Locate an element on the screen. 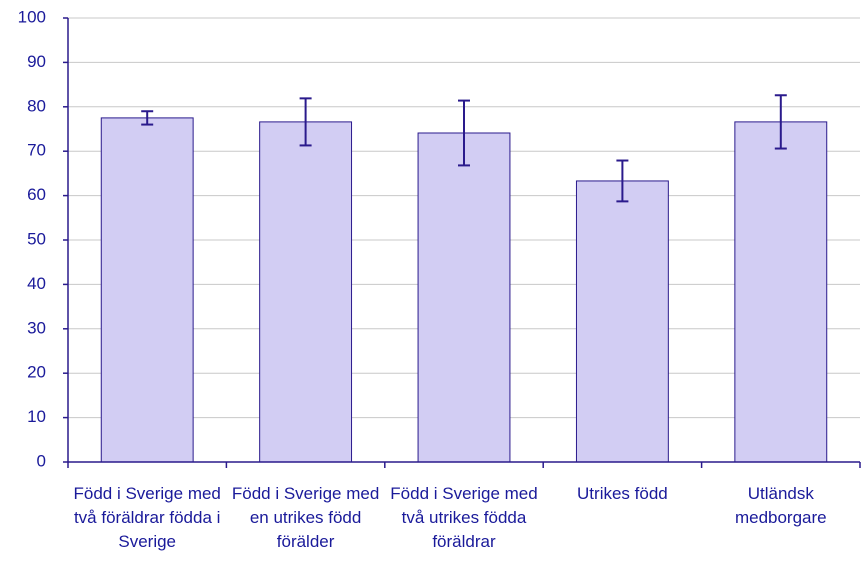 The height and width of the screenshot is (588, 862). x-tick-label: Utrikes född is located at coordinates (622, 493).